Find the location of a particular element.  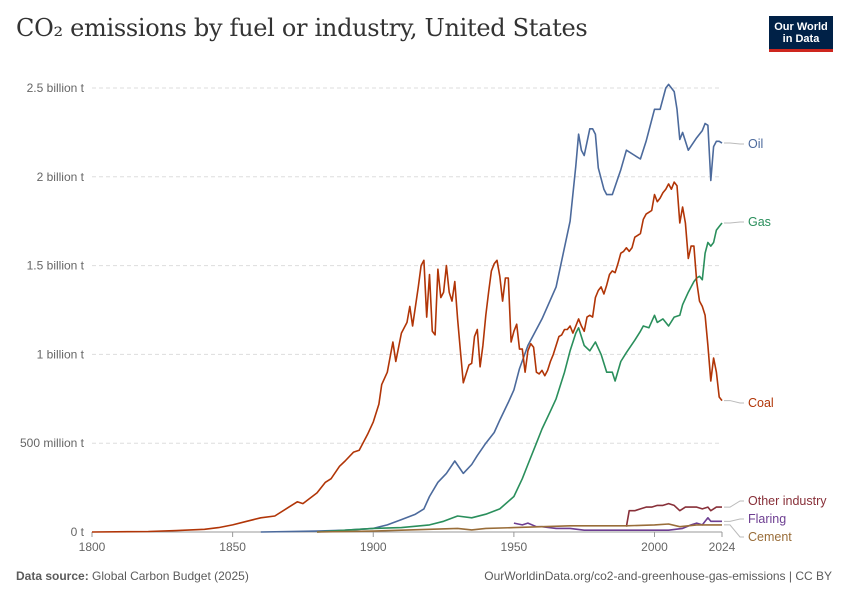

y-tick-label: 0 t is located at coordinates (78, 532).